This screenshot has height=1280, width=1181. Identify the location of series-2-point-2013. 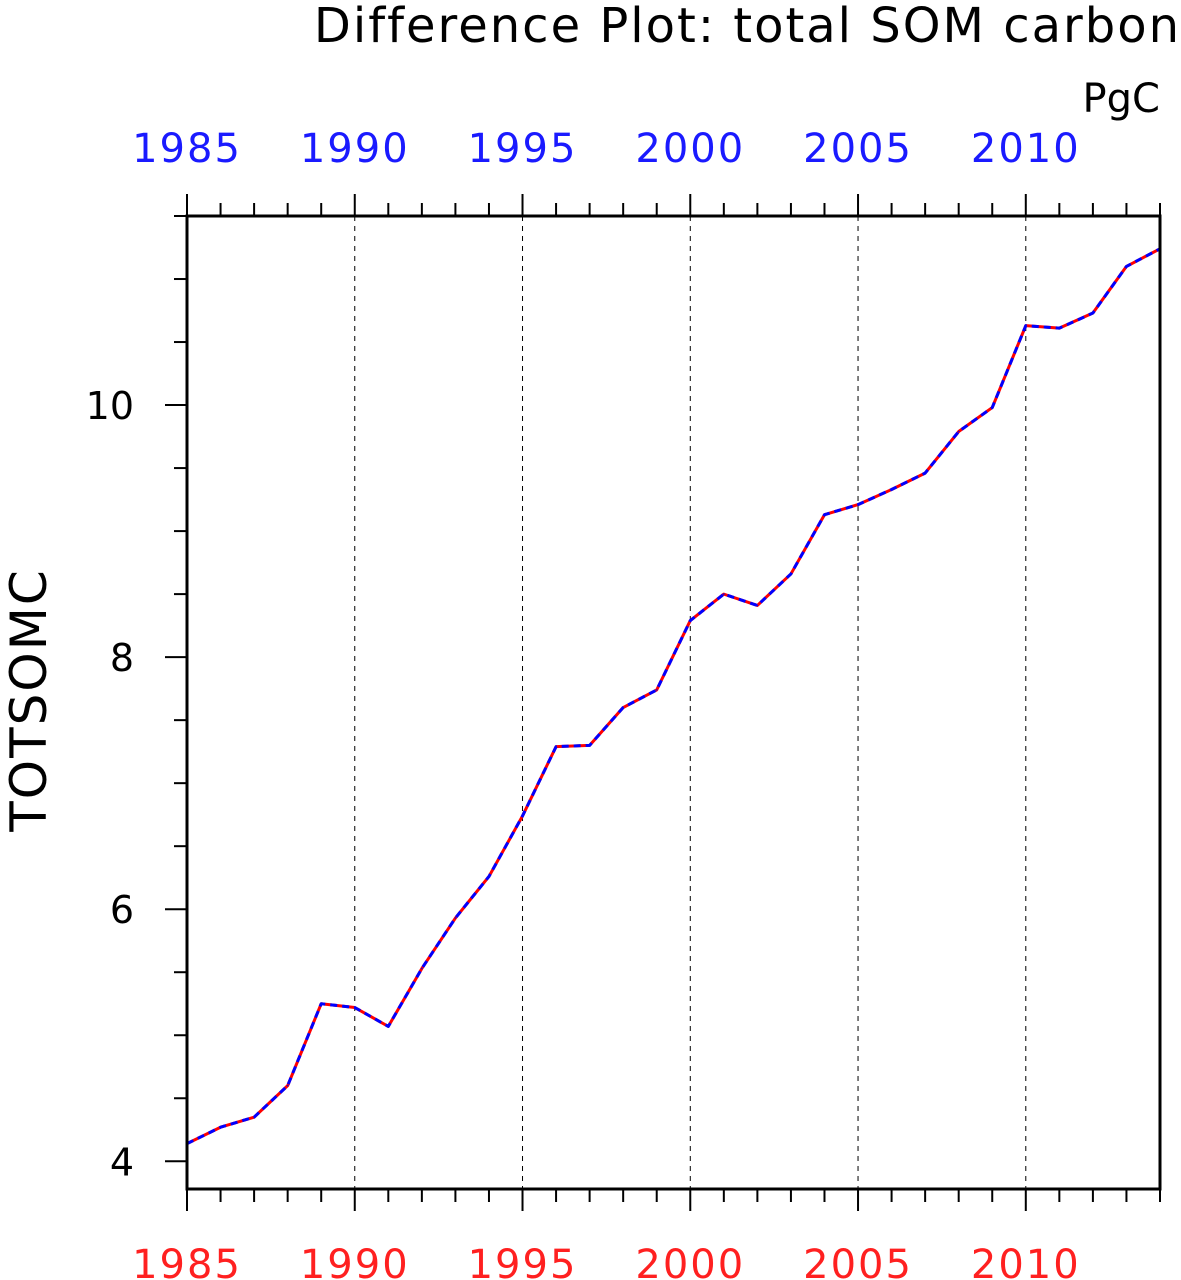
(1126, 266).